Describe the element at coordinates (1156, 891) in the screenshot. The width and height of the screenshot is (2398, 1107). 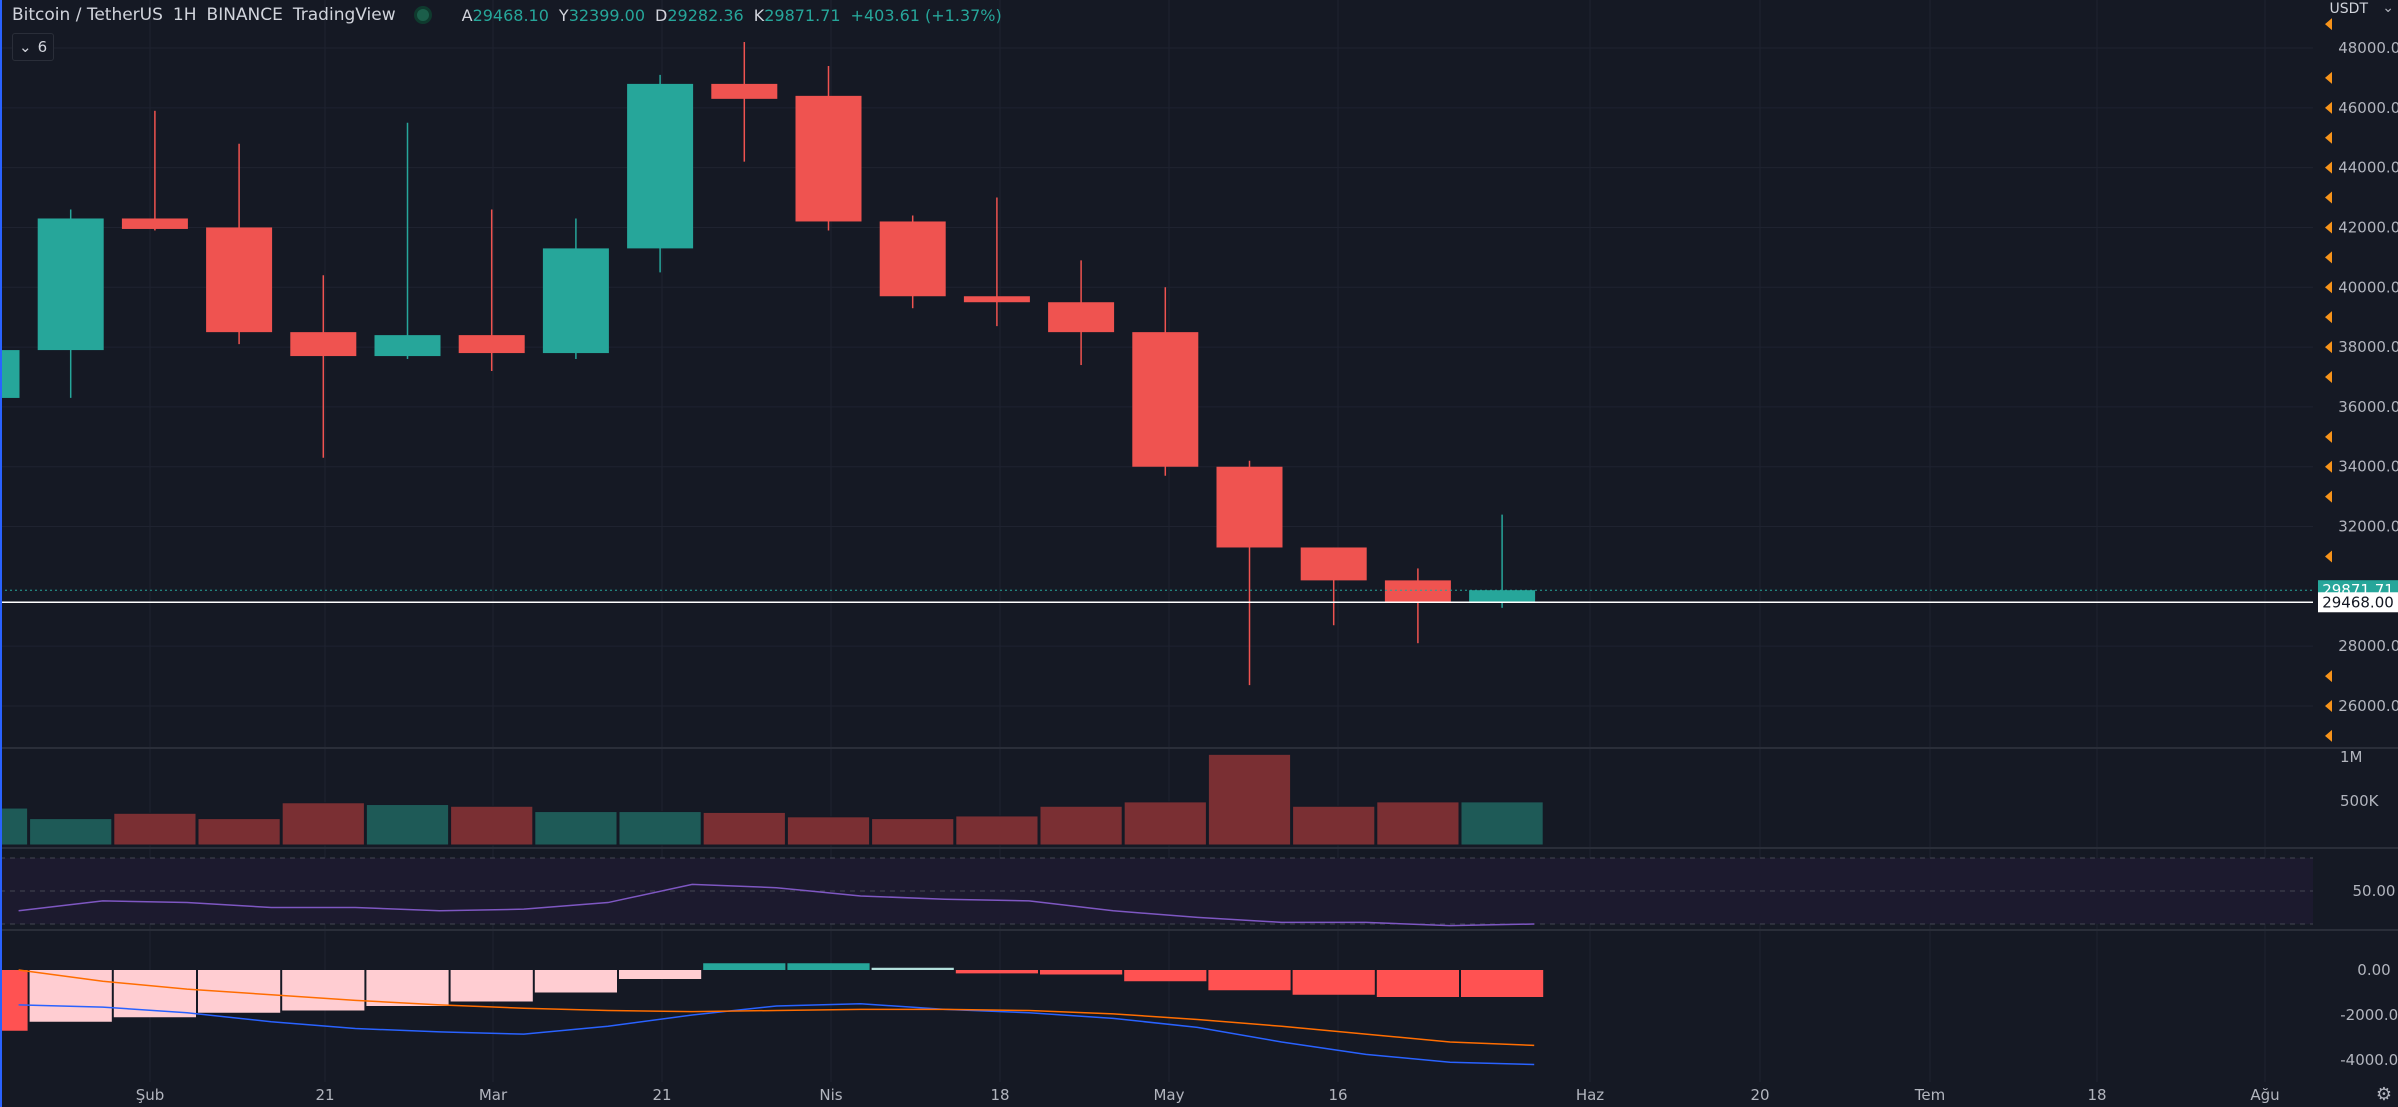
I see `rsi-band` at that location.